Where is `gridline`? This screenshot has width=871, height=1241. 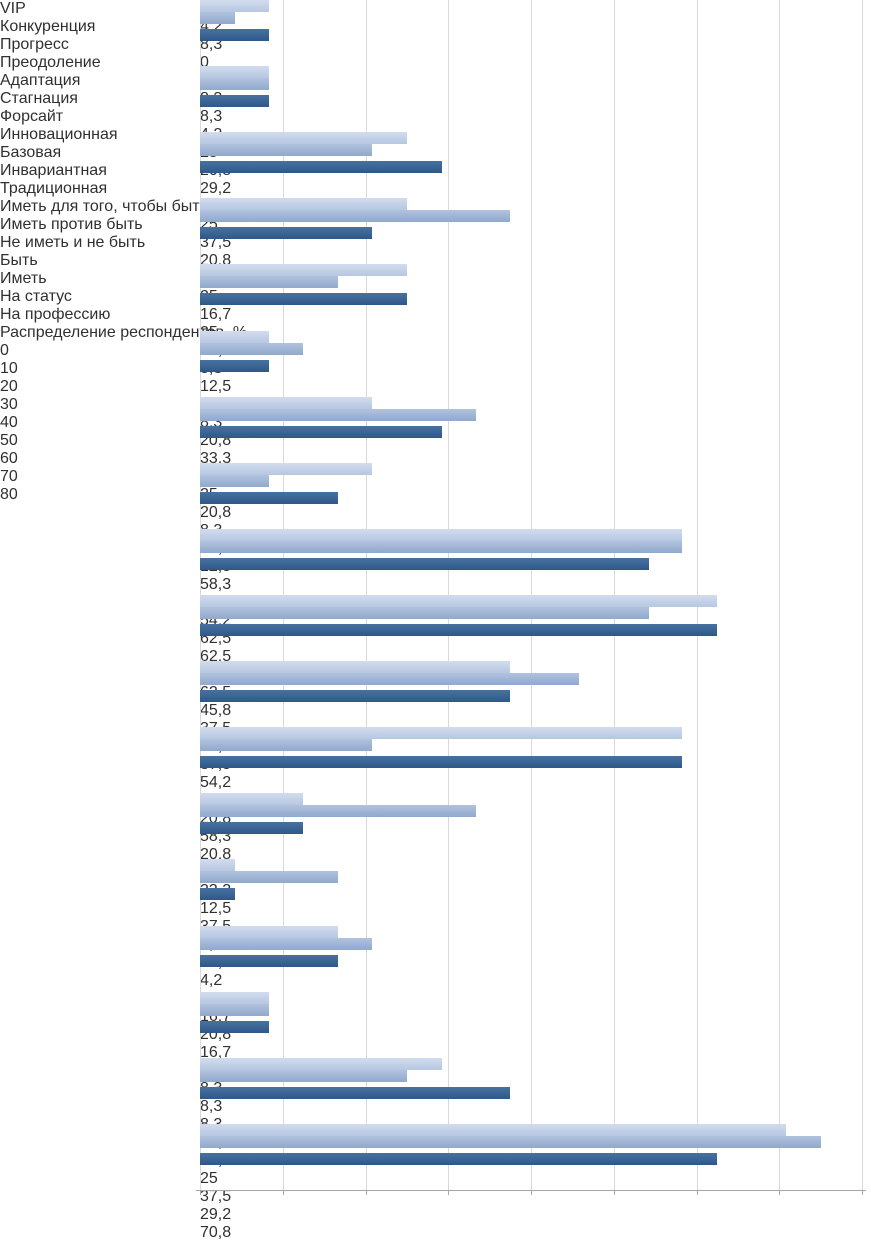 gridline is located at coordinates (862, 595).